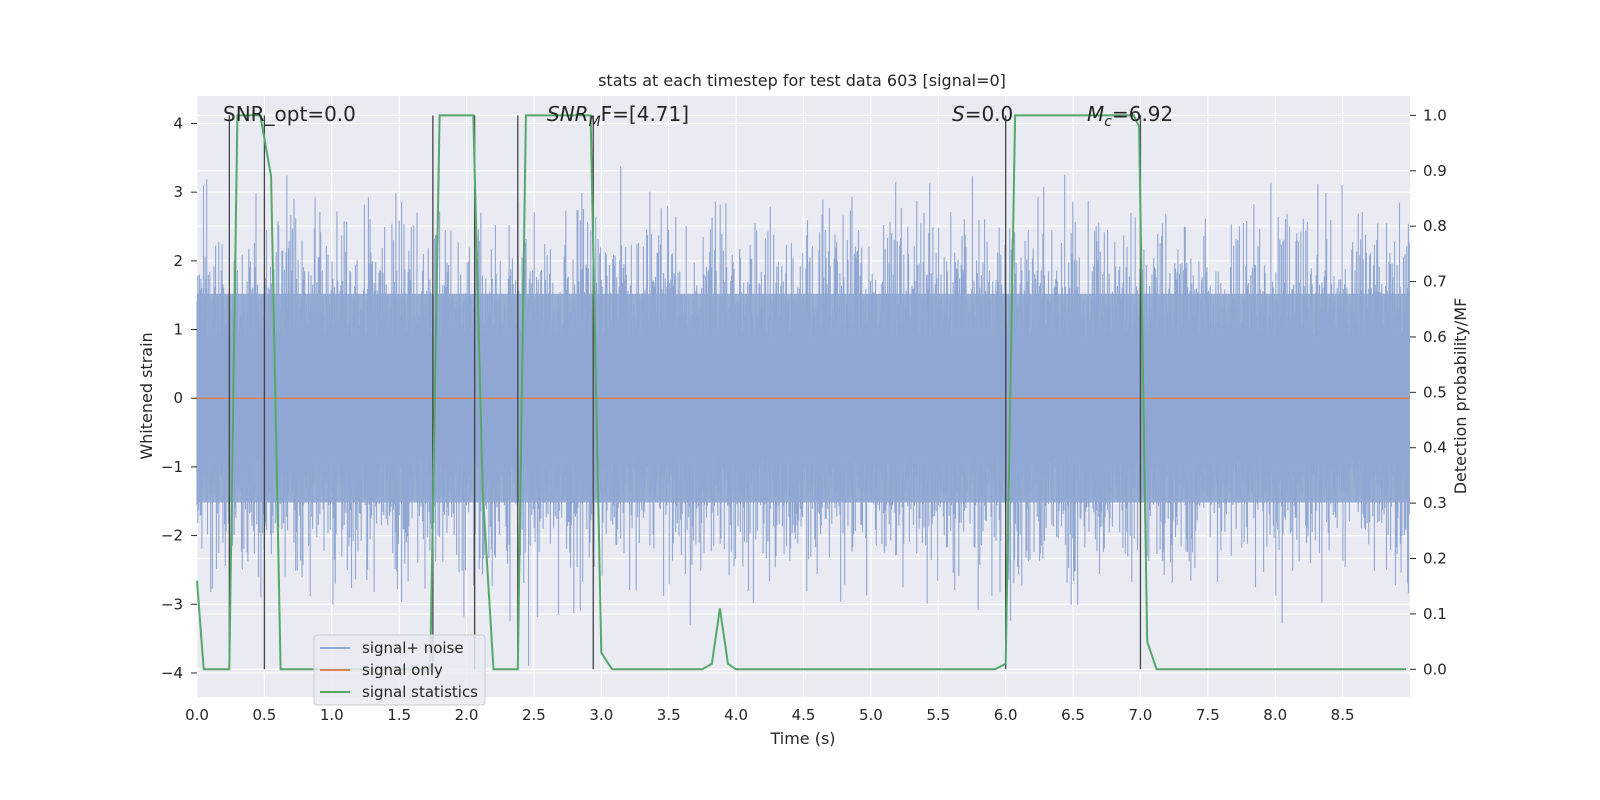 The width and height of the screenshot is (1600, 800). Describe the element at coordinates (1095, 114) in the screenshot. I see `mc-main: M` at that location.